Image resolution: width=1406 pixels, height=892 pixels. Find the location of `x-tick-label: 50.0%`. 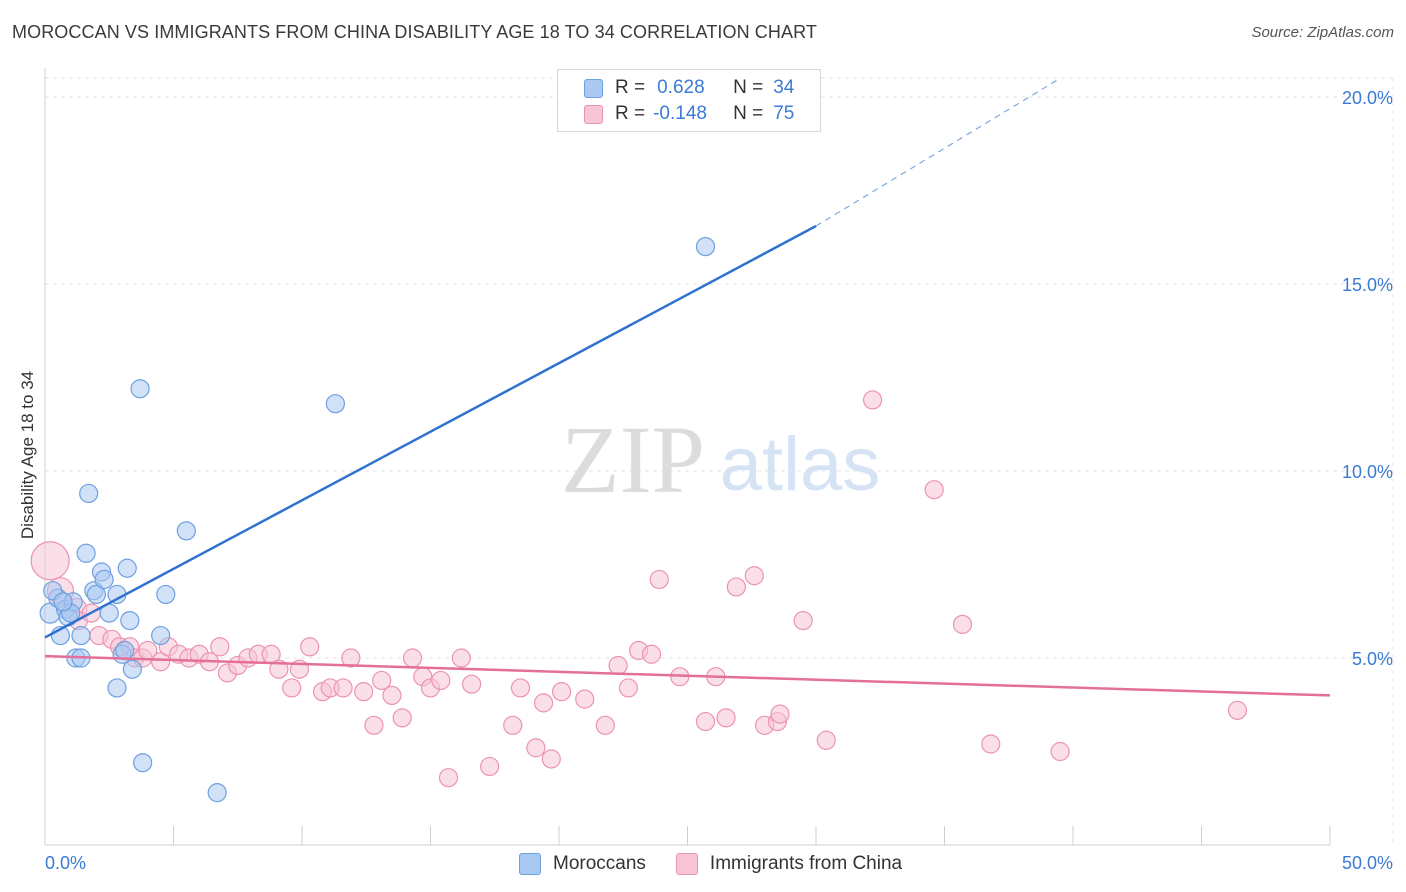

x-tick-label: 50.0% is located at coordinates (1367, 863).